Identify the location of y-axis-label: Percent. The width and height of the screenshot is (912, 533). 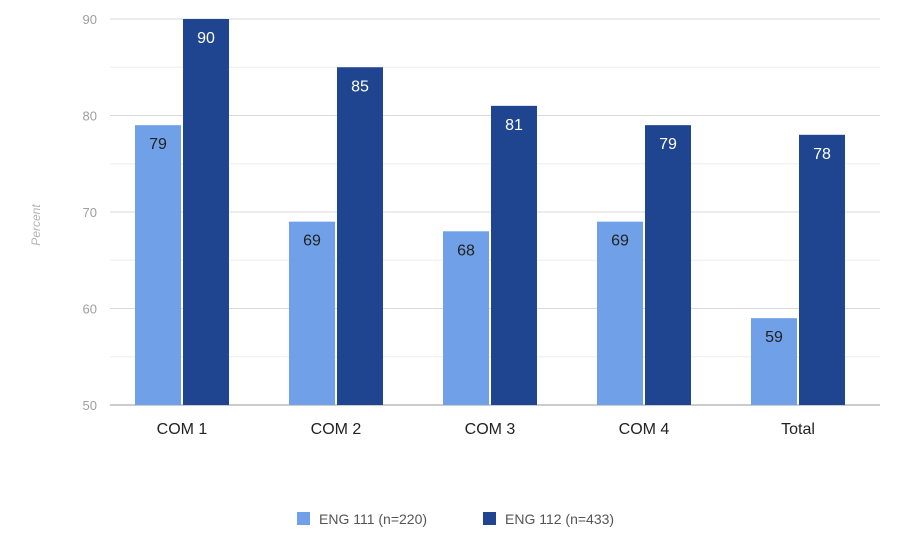
(36, 225).